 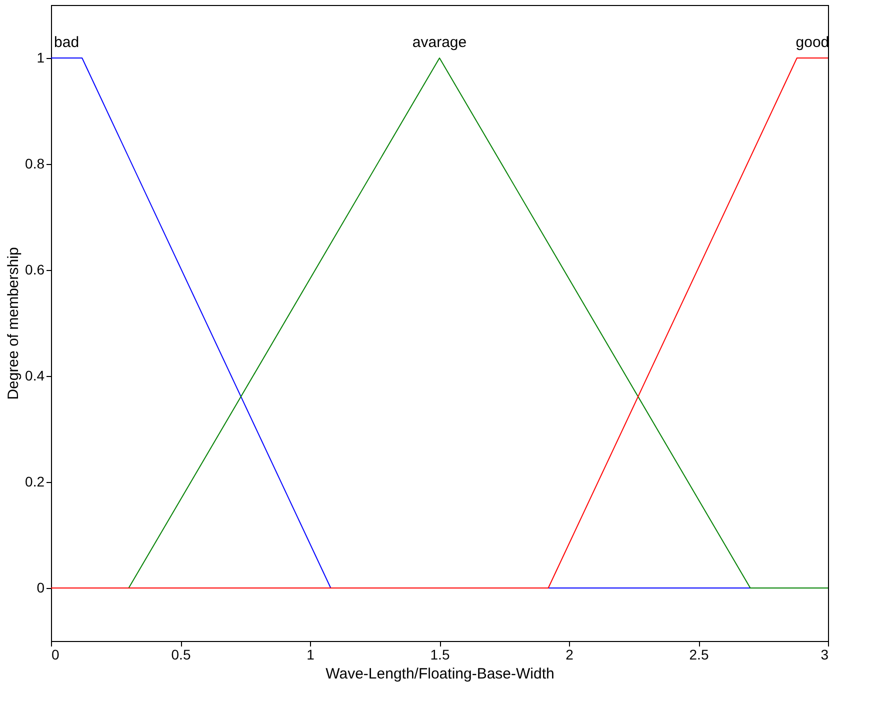 I want to click on y-tick-label: 0.2, so click(x=35, y=482).